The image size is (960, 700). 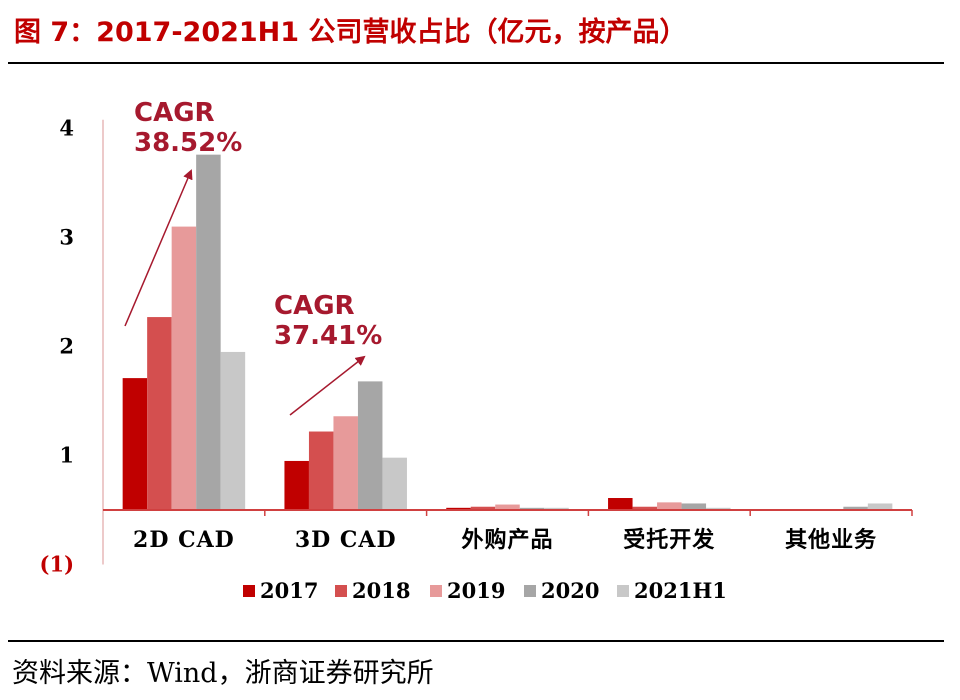 I want to click on legend-label: 2018, so click(x=381, y=590).